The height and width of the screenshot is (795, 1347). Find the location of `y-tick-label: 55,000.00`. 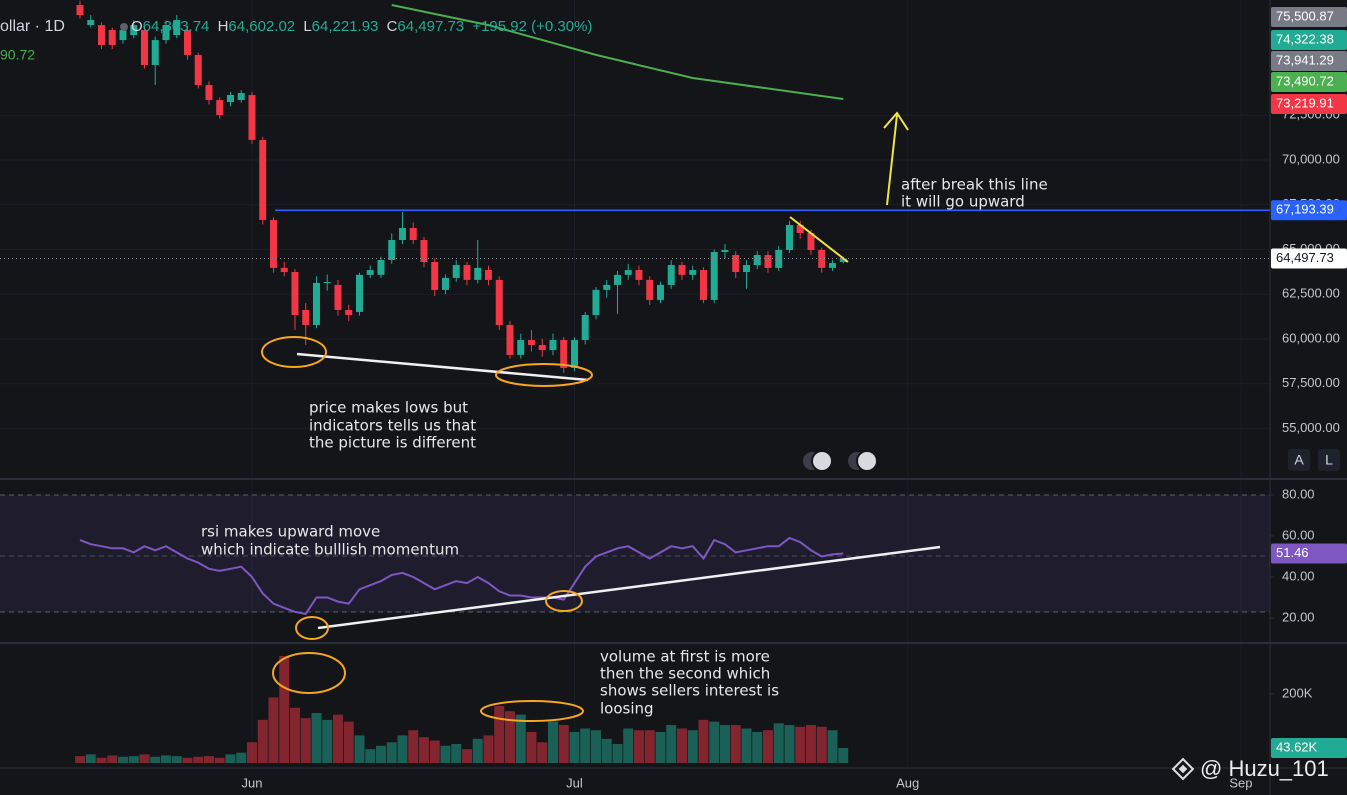

y-tick-label: 55,000.00 is located at coordinates (1311, 427).